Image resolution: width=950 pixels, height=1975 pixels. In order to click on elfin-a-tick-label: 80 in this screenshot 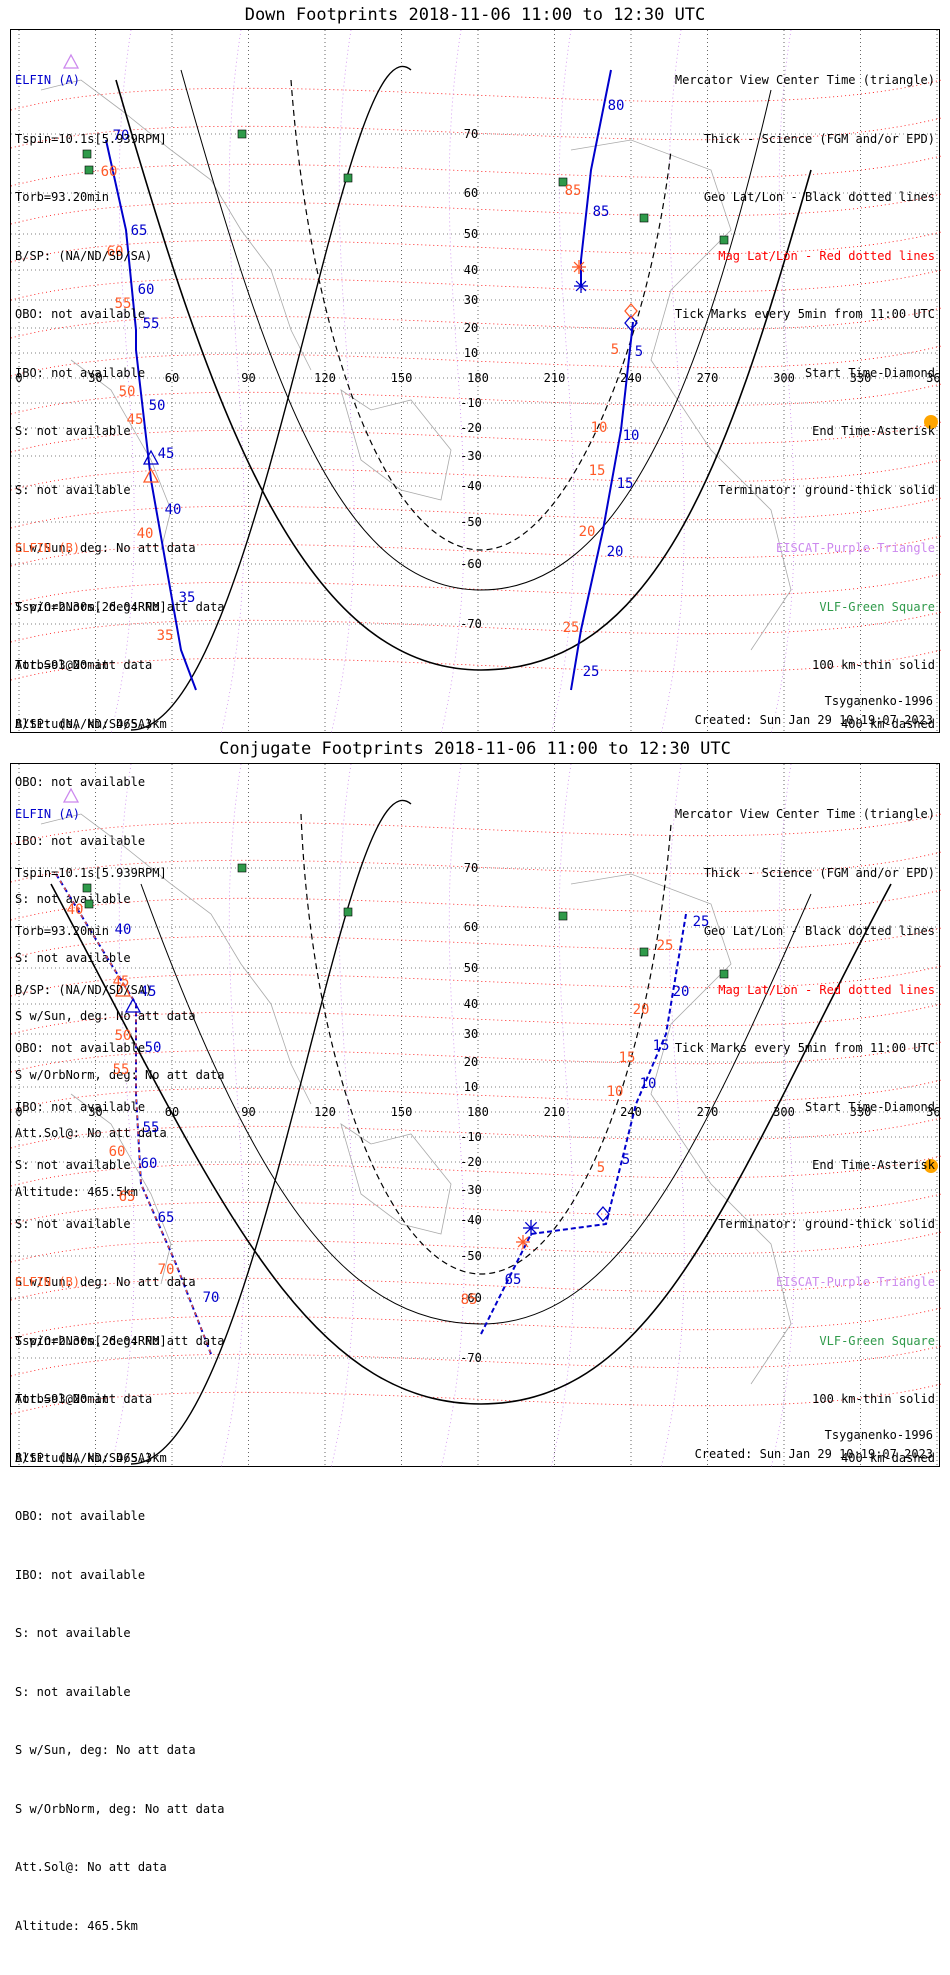, I will do `click(616, 106)`.